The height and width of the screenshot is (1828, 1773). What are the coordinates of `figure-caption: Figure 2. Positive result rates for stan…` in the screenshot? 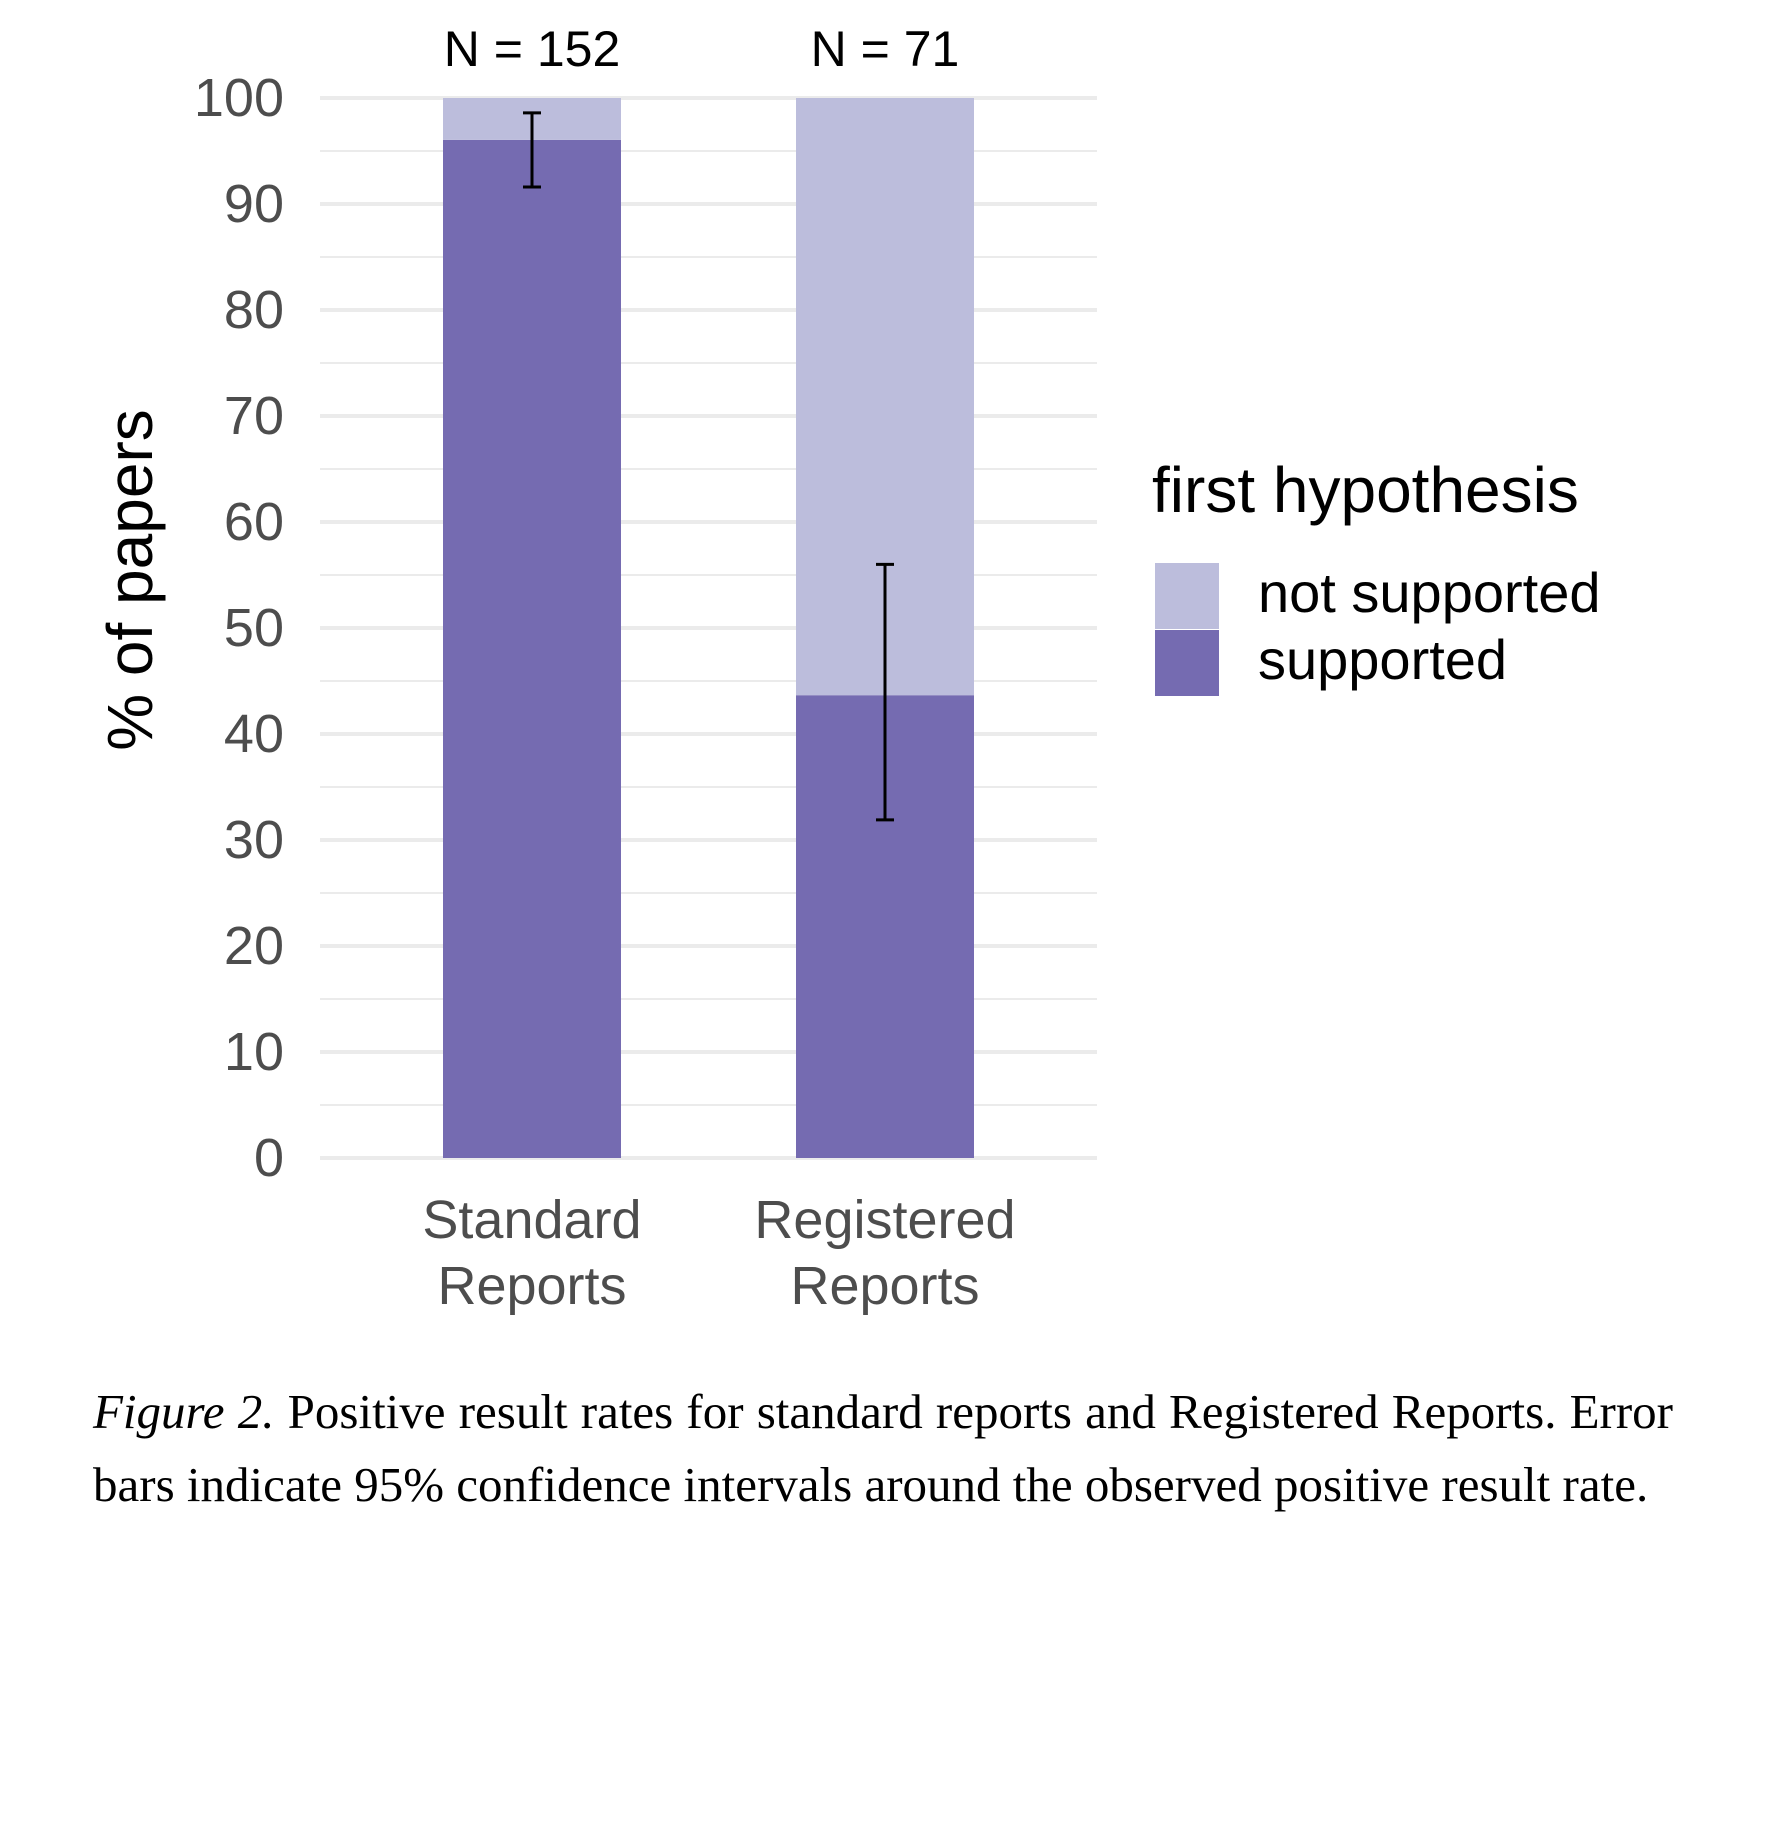 It's located at (883, 1448).